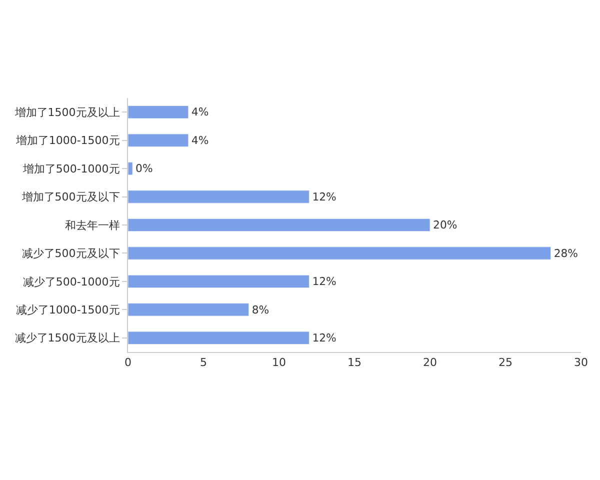  I want to click on x-tick-label: 10, so click(279, 363).